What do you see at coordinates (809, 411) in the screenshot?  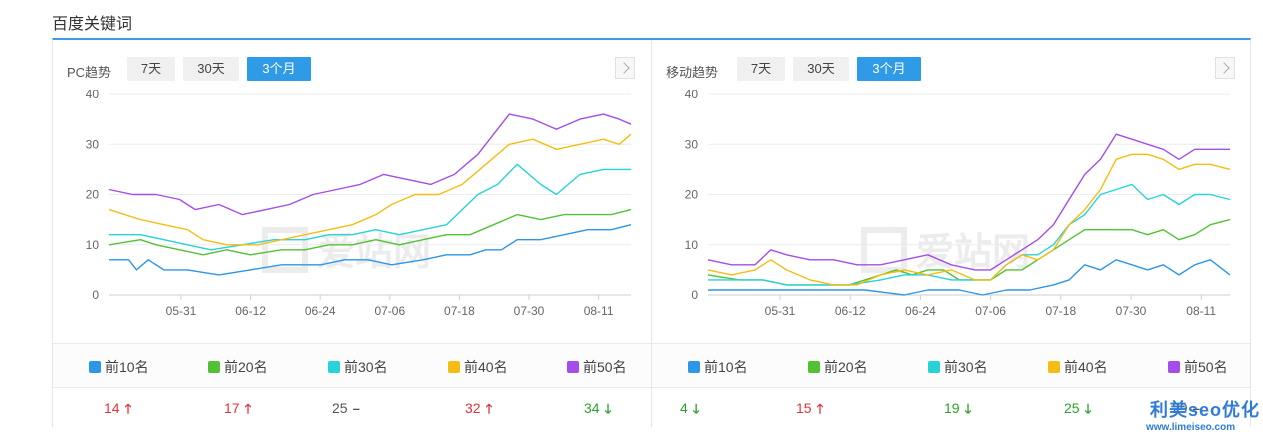 I see `rank-count-top20: 15 🡑` at bounding box center [809, 411].